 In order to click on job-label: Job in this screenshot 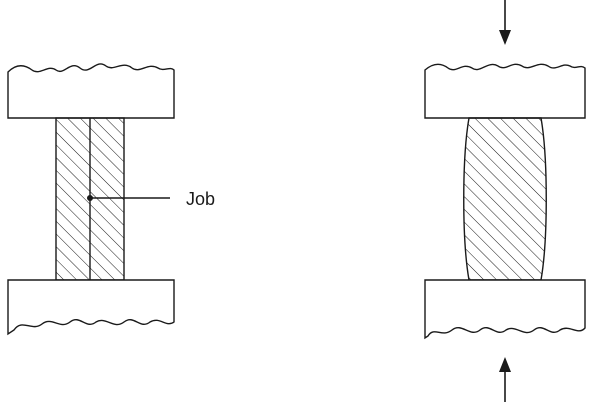, I will do `click(200, 199)`.